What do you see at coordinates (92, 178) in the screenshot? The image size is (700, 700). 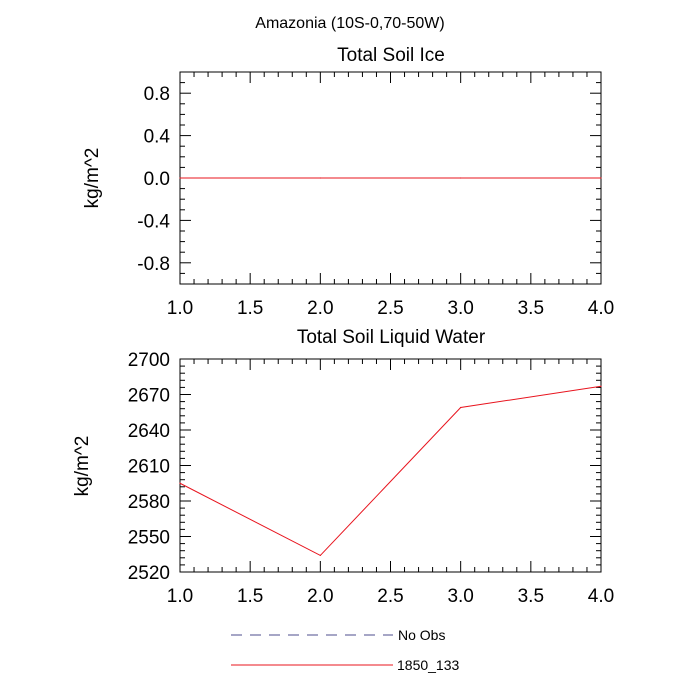 I see `y-axis-label-soil-ice: kg/m^2` at bounding box center [92, 178].